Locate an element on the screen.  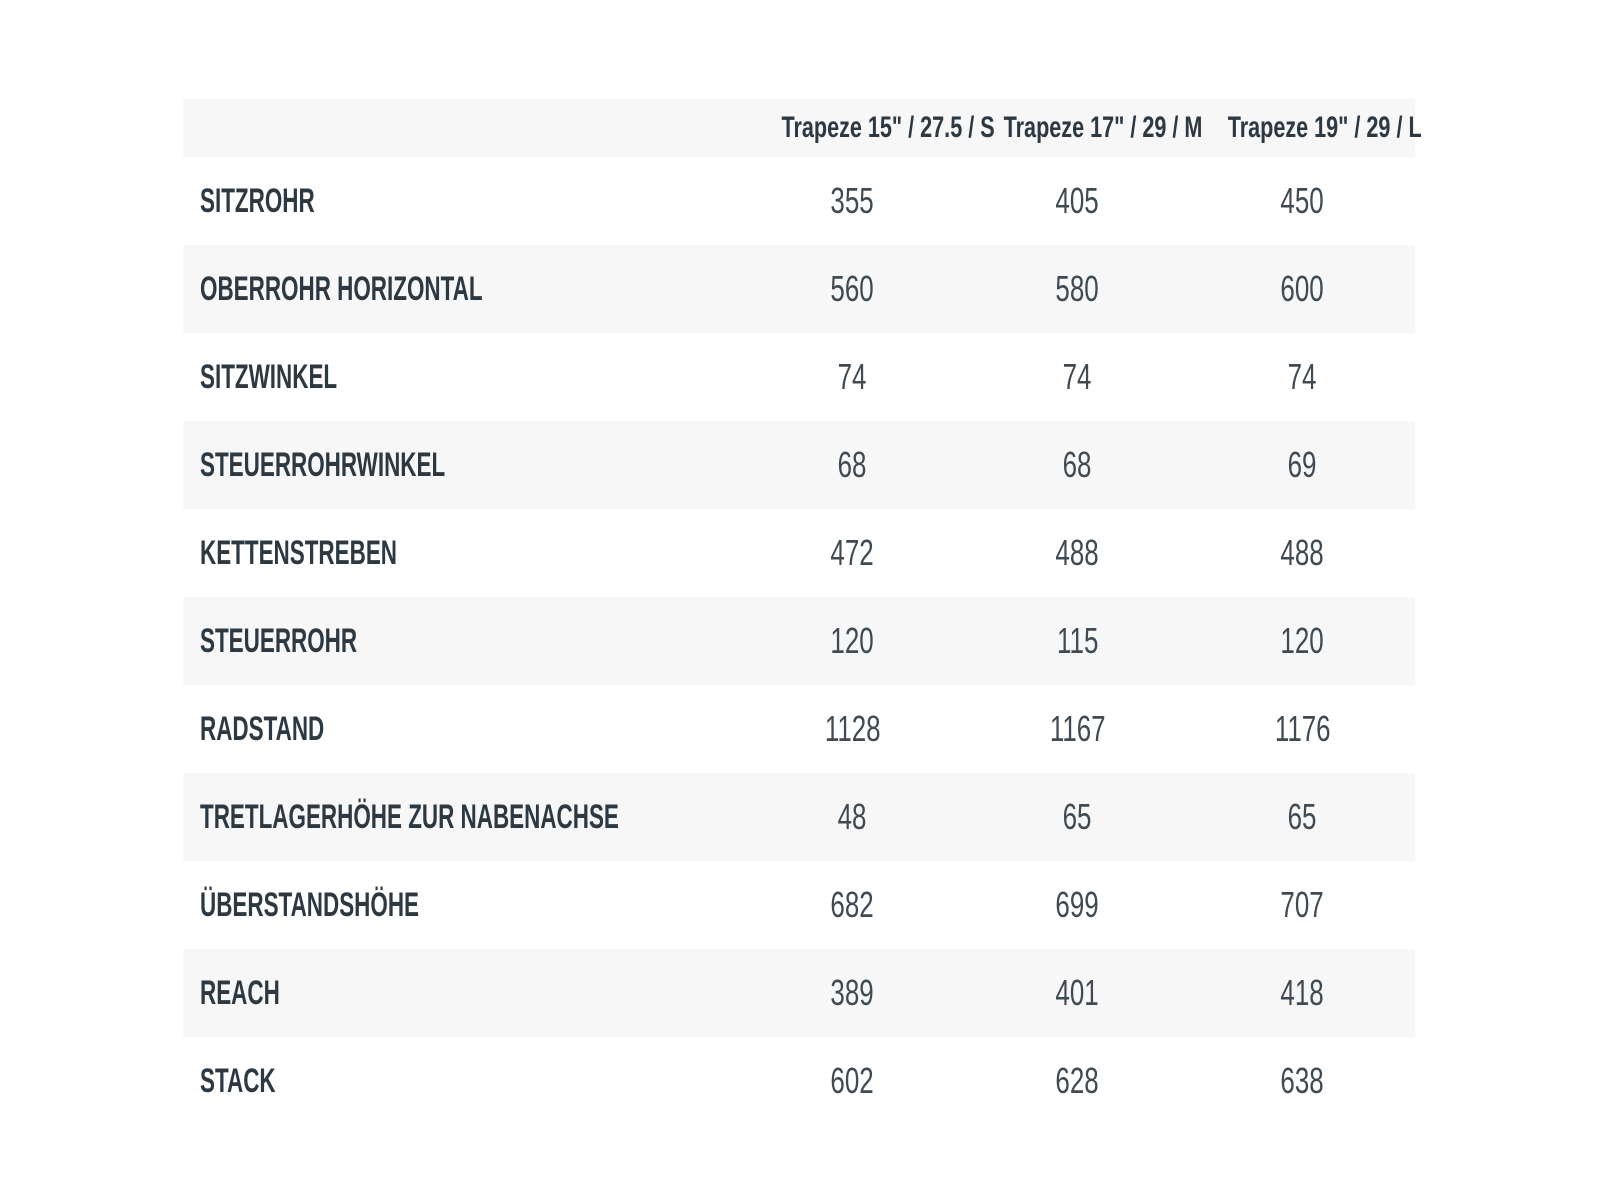
row-label-cell: KETTENSTREBEN is located at coordinates (461, 553).